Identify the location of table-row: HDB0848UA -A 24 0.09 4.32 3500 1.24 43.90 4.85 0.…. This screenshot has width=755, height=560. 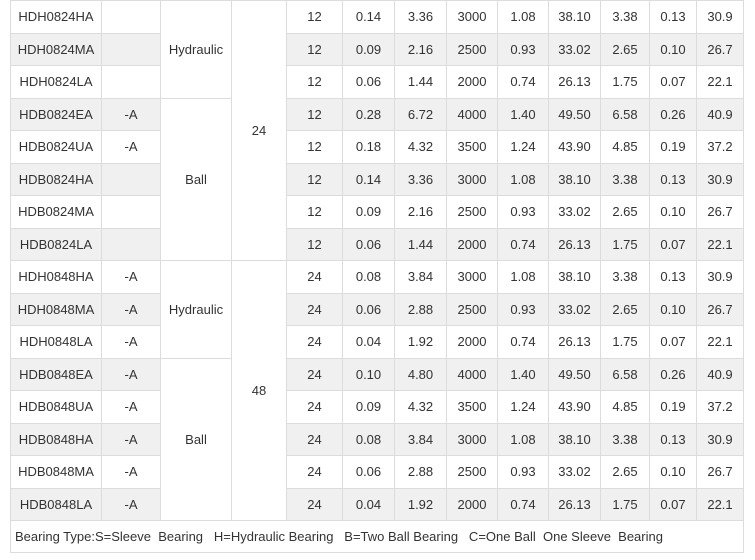
(377, 407).